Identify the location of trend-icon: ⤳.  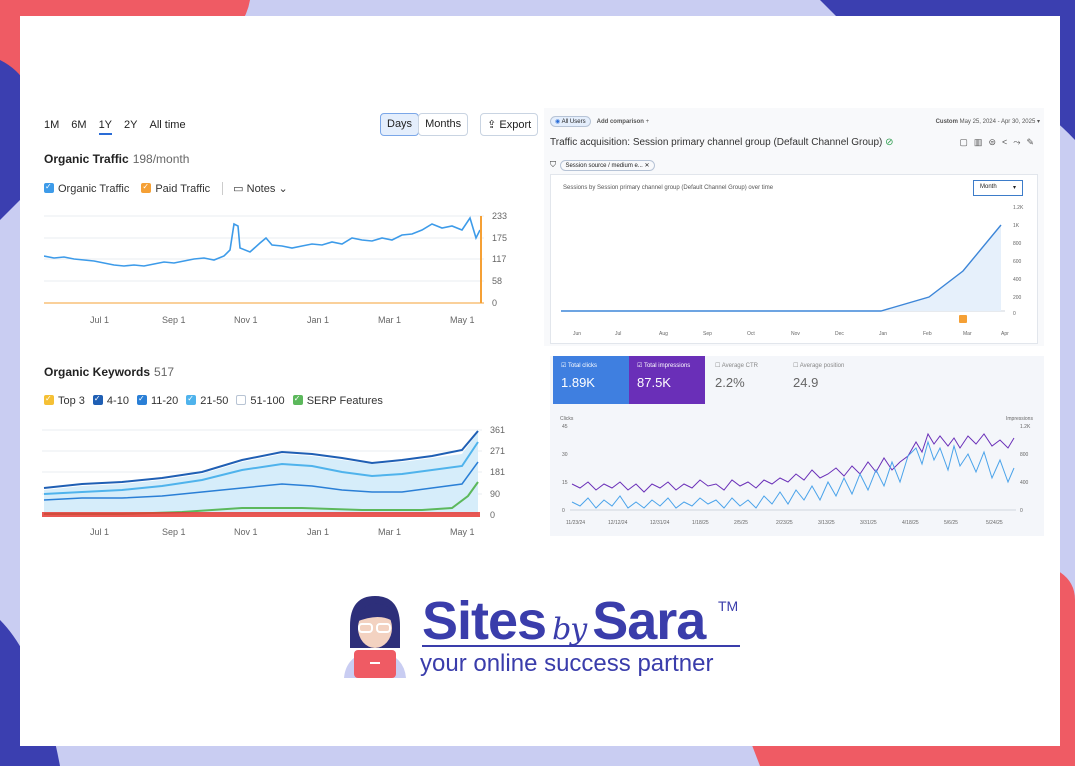
(1020, 142).